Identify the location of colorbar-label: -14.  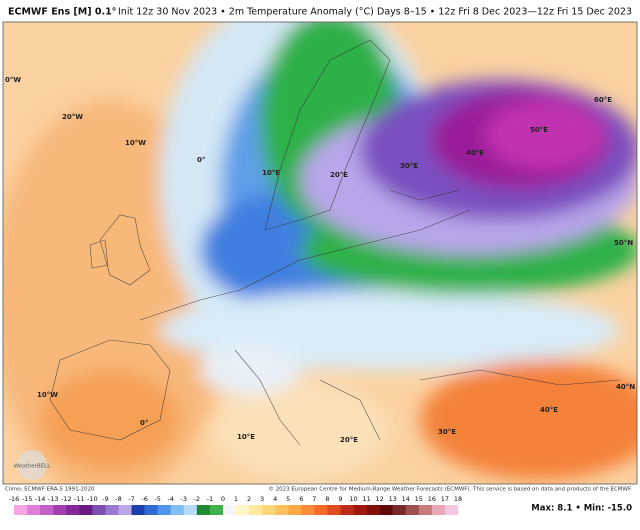
(40, 499).